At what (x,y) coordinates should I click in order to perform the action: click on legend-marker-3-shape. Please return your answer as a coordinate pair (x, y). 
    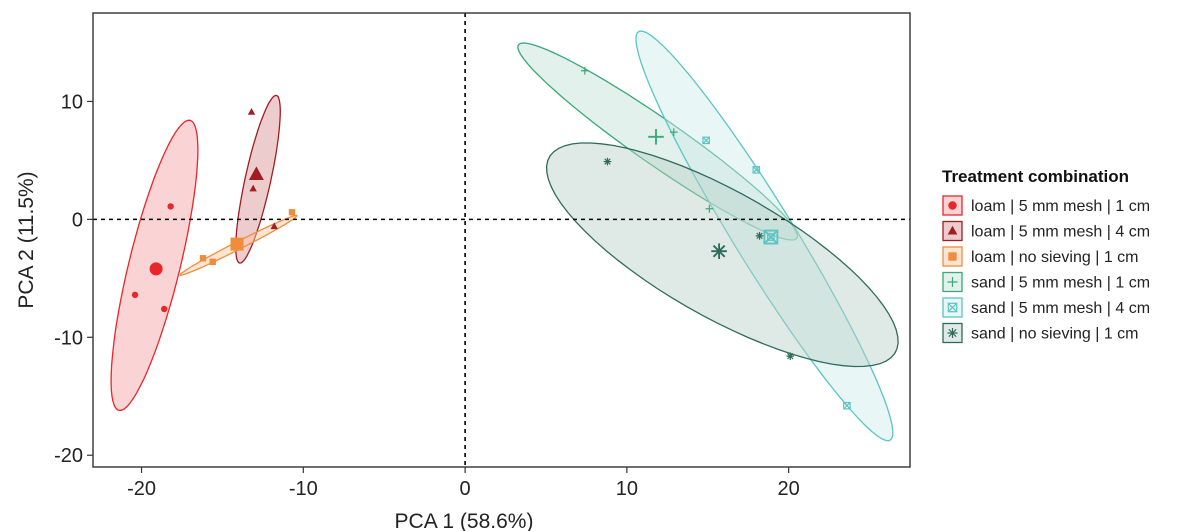
    Looking at the image, I should click on (952, 282).